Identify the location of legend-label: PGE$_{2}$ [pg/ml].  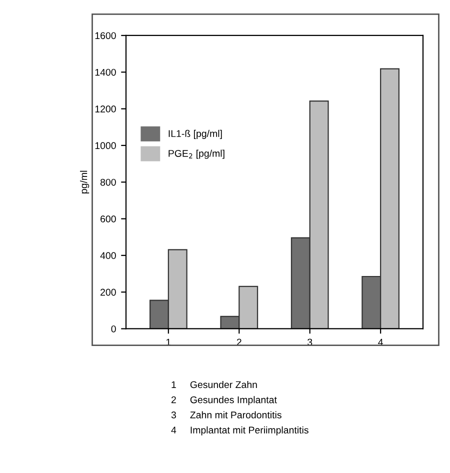
(196, 154).